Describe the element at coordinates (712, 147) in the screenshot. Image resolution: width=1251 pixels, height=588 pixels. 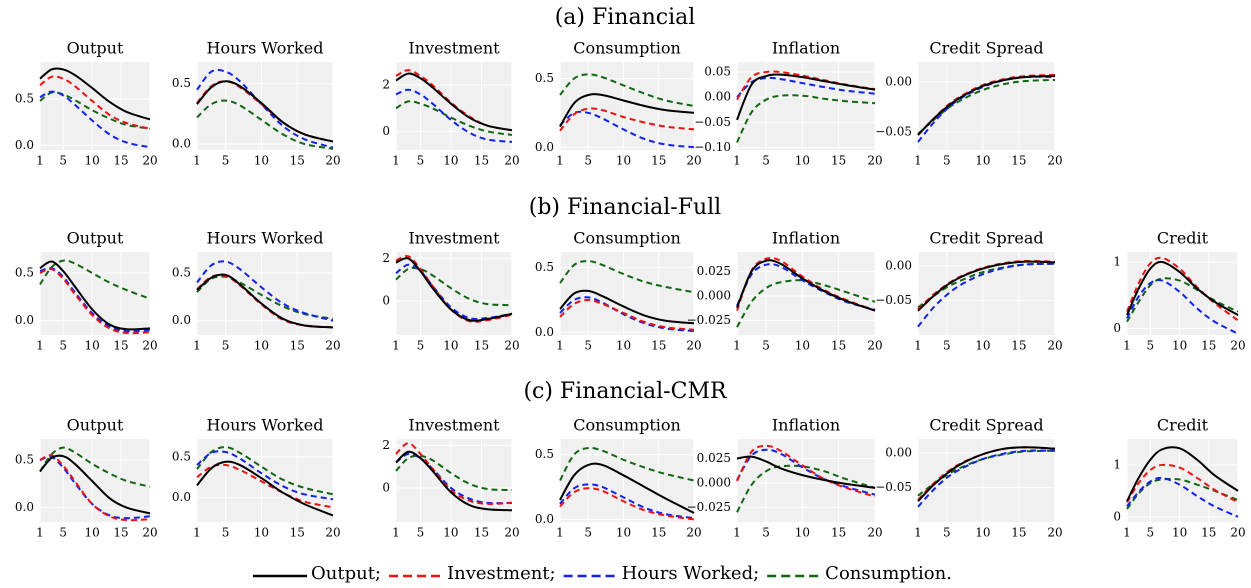
I see `y-tick-label: −0.10` at that location.